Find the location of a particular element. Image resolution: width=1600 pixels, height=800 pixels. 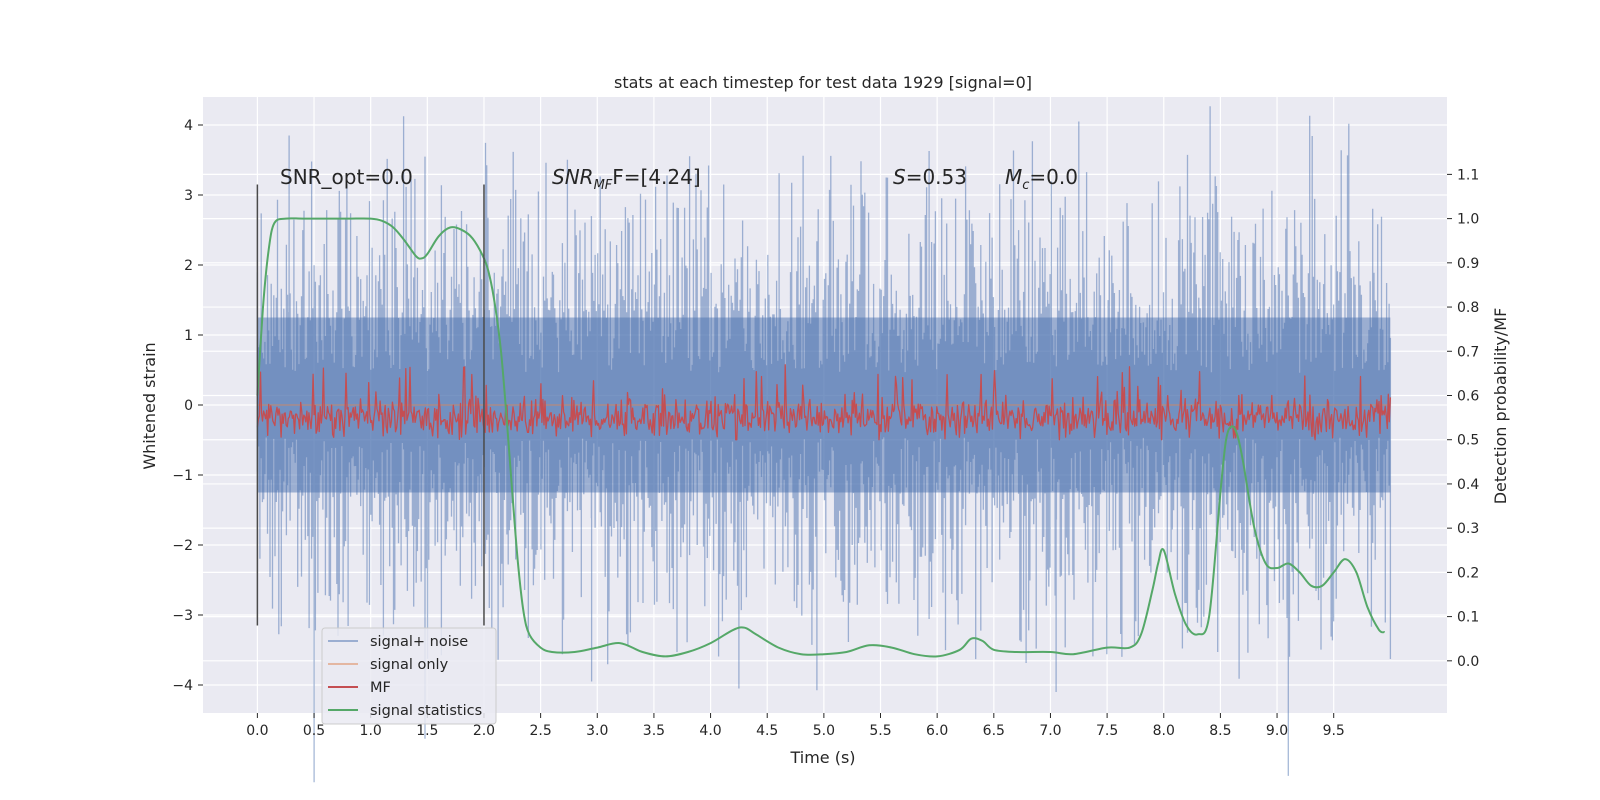

y2-tick-label: 0.7 is located at coordinates (1468, 352).